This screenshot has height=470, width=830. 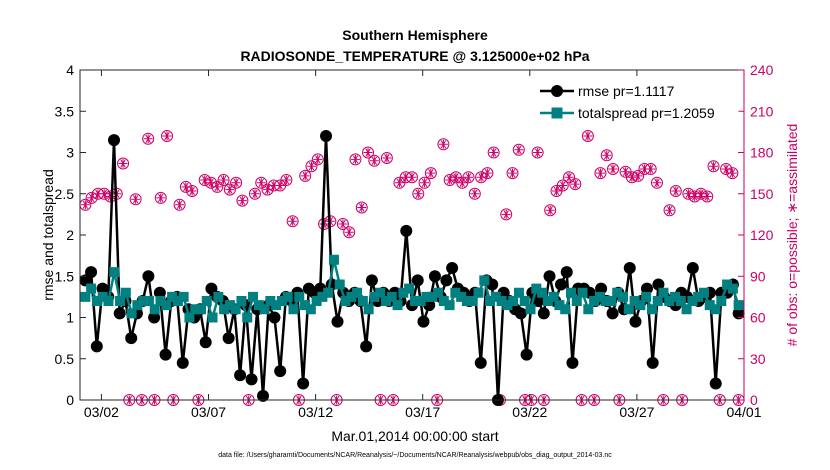 I want to click on y-left-tick-label: 2, so click(x=70, y=235).